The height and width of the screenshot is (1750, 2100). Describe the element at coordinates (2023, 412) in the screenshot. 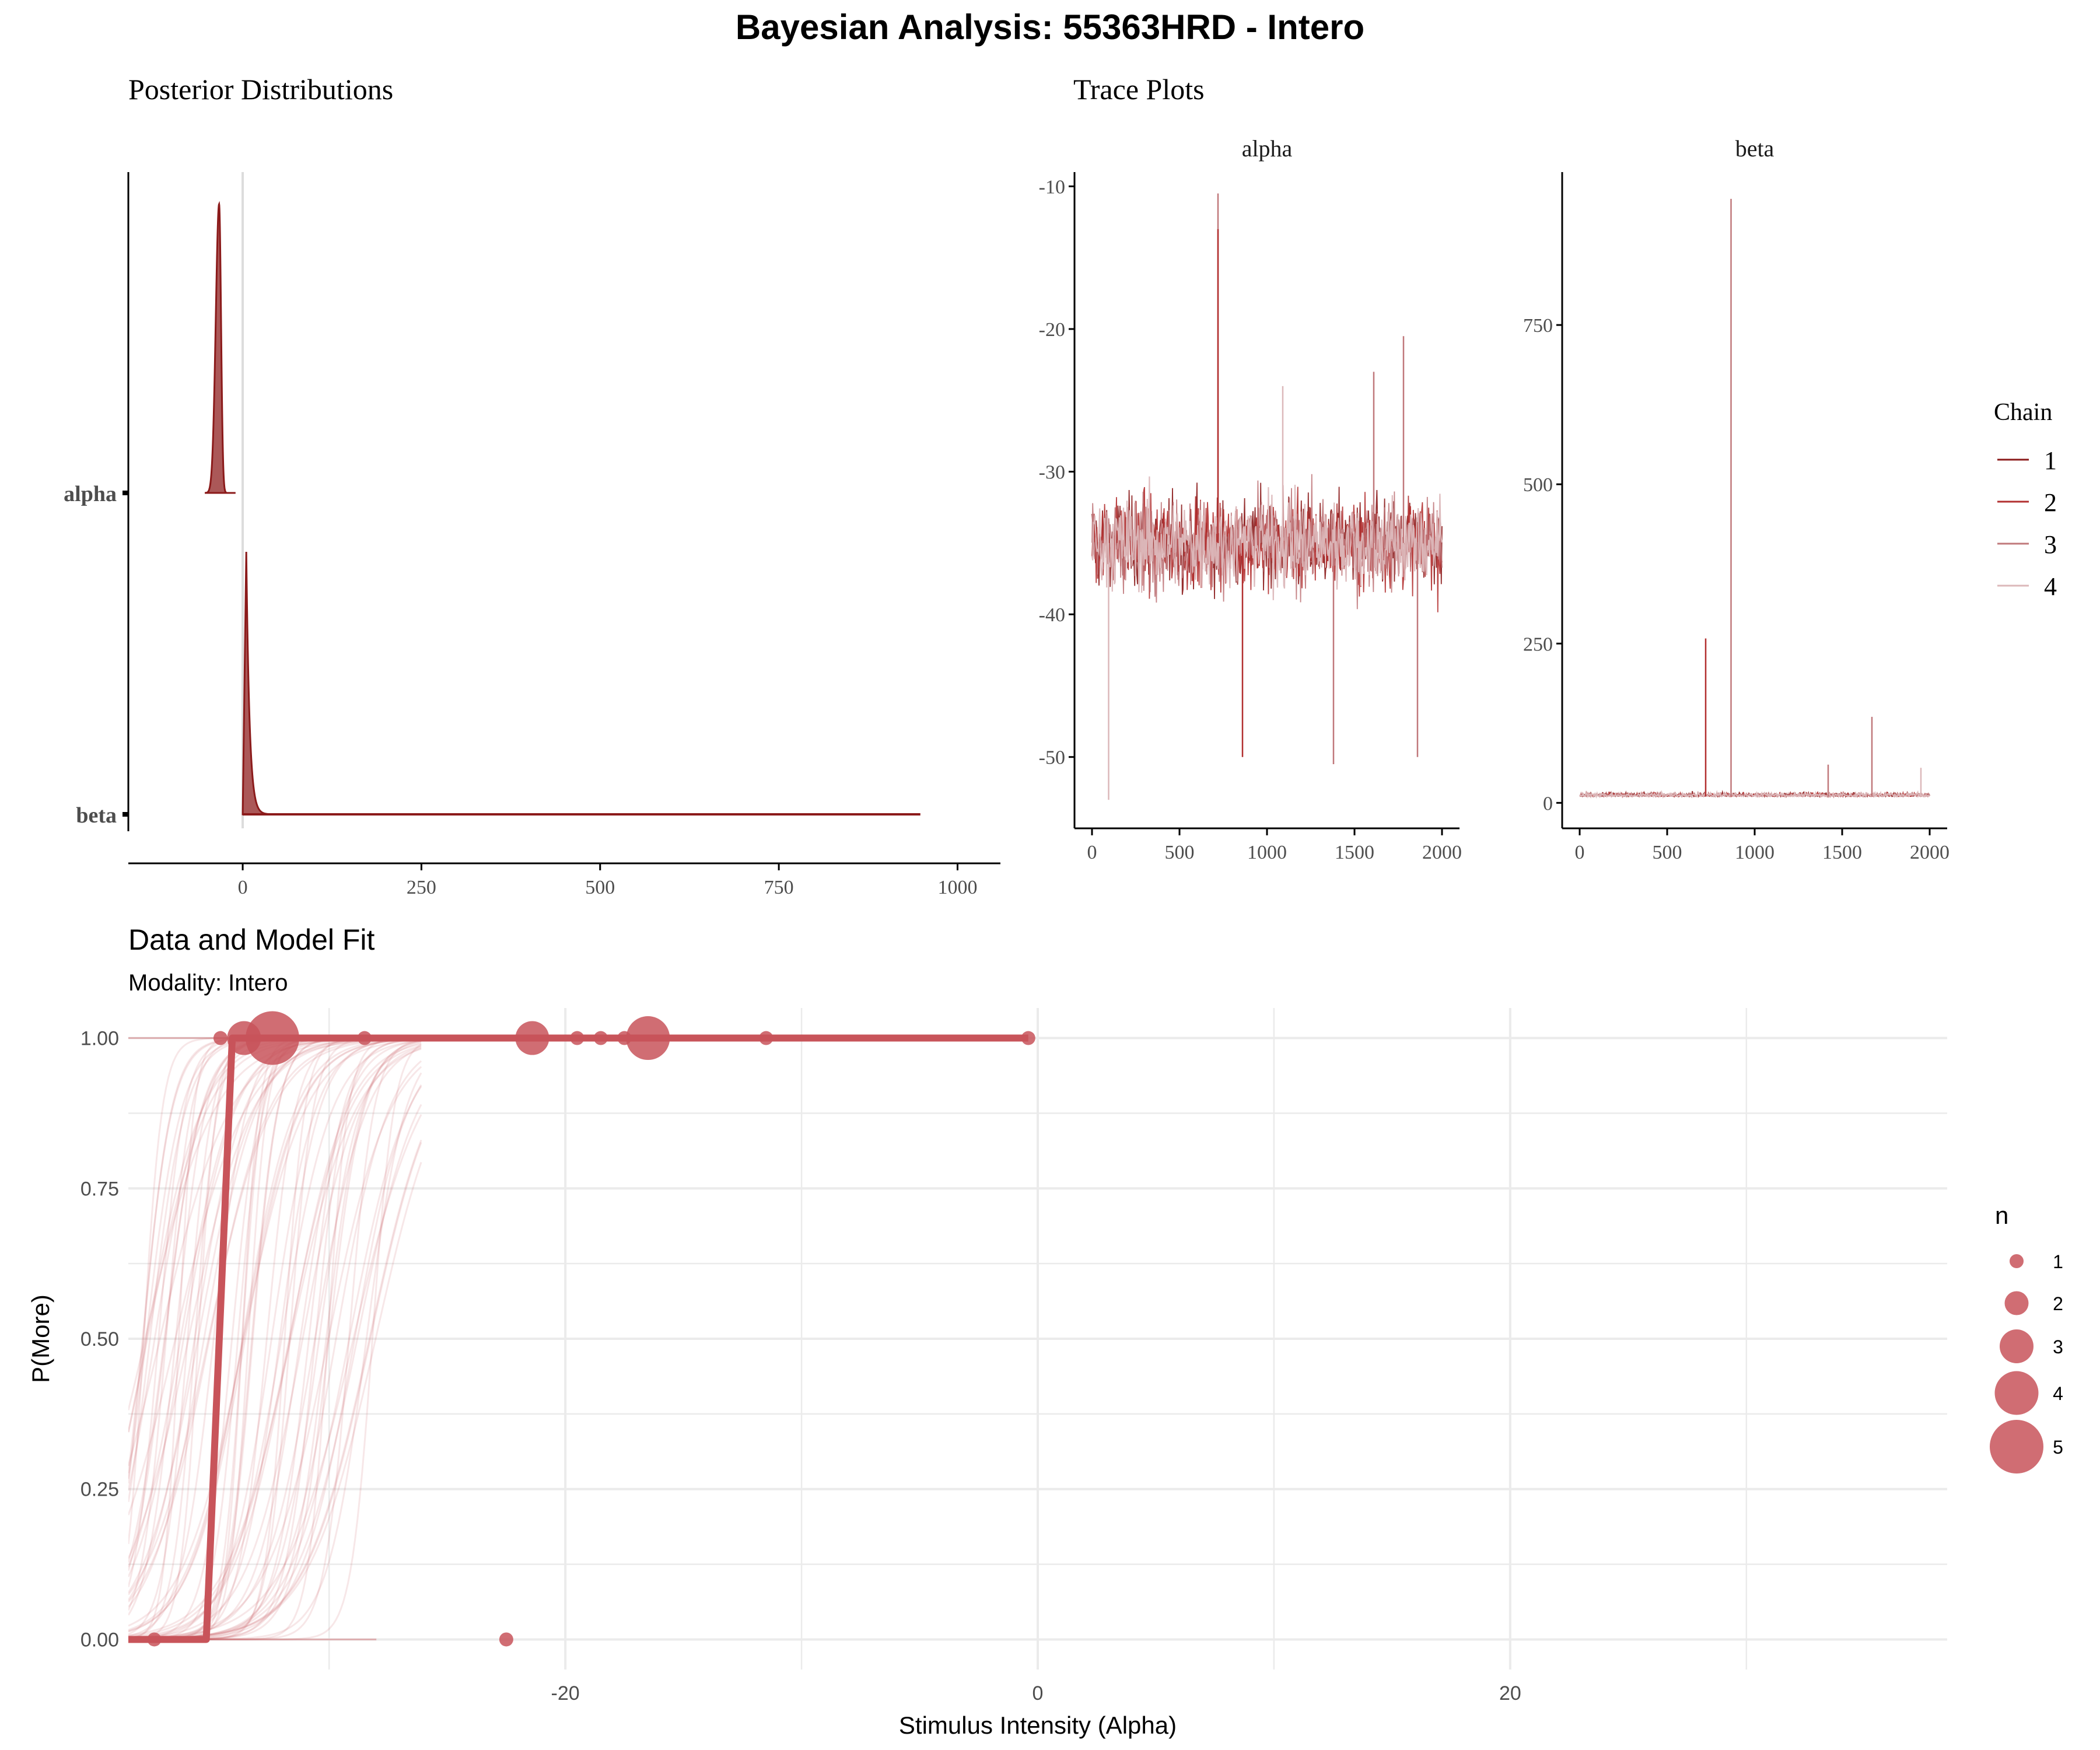

I see `chain-legend-title: Chain` at that location.